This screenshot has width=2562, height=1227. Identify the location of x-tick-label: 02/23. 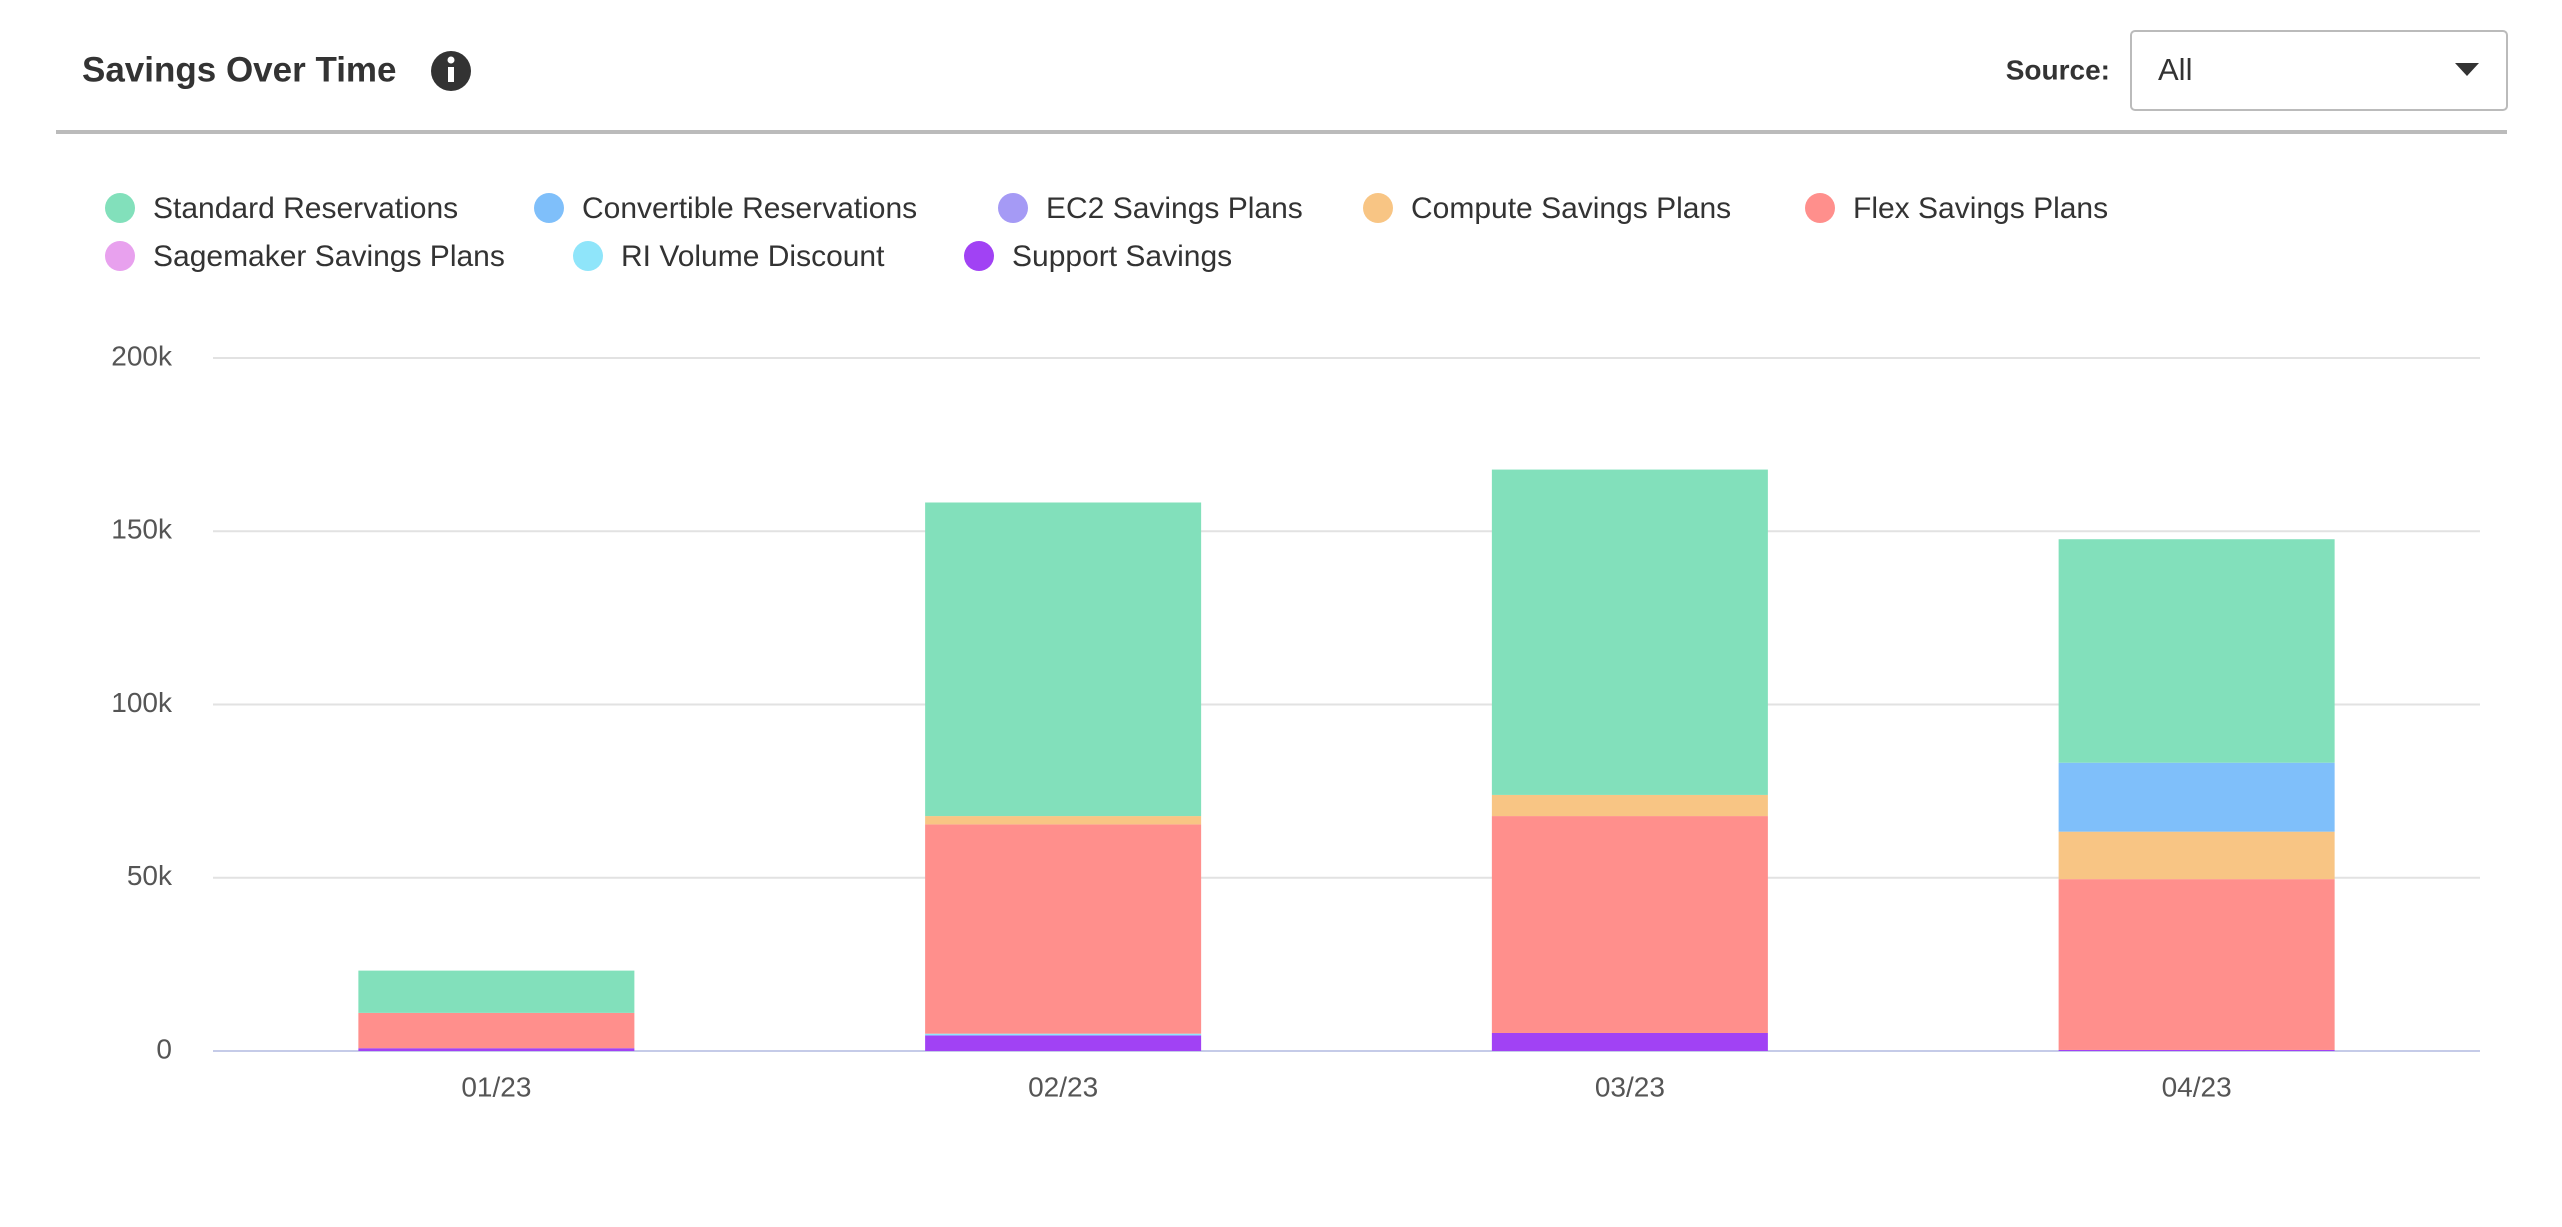
(1063, 1086).